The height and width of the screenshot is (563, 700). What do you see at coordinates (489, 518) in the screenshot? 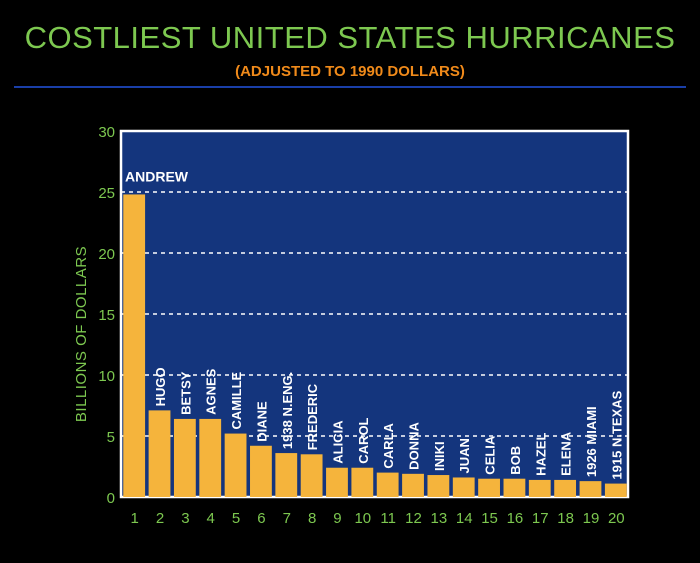
I see `x-tick-label: 15` at bounding box center [489, 518].